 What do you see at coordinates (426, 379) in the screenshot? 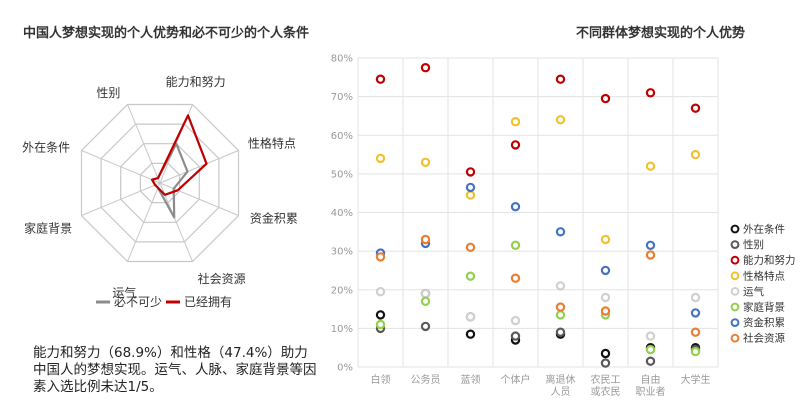
I see `scatter-xtick: 公务员` at bounding box center [426, 379].